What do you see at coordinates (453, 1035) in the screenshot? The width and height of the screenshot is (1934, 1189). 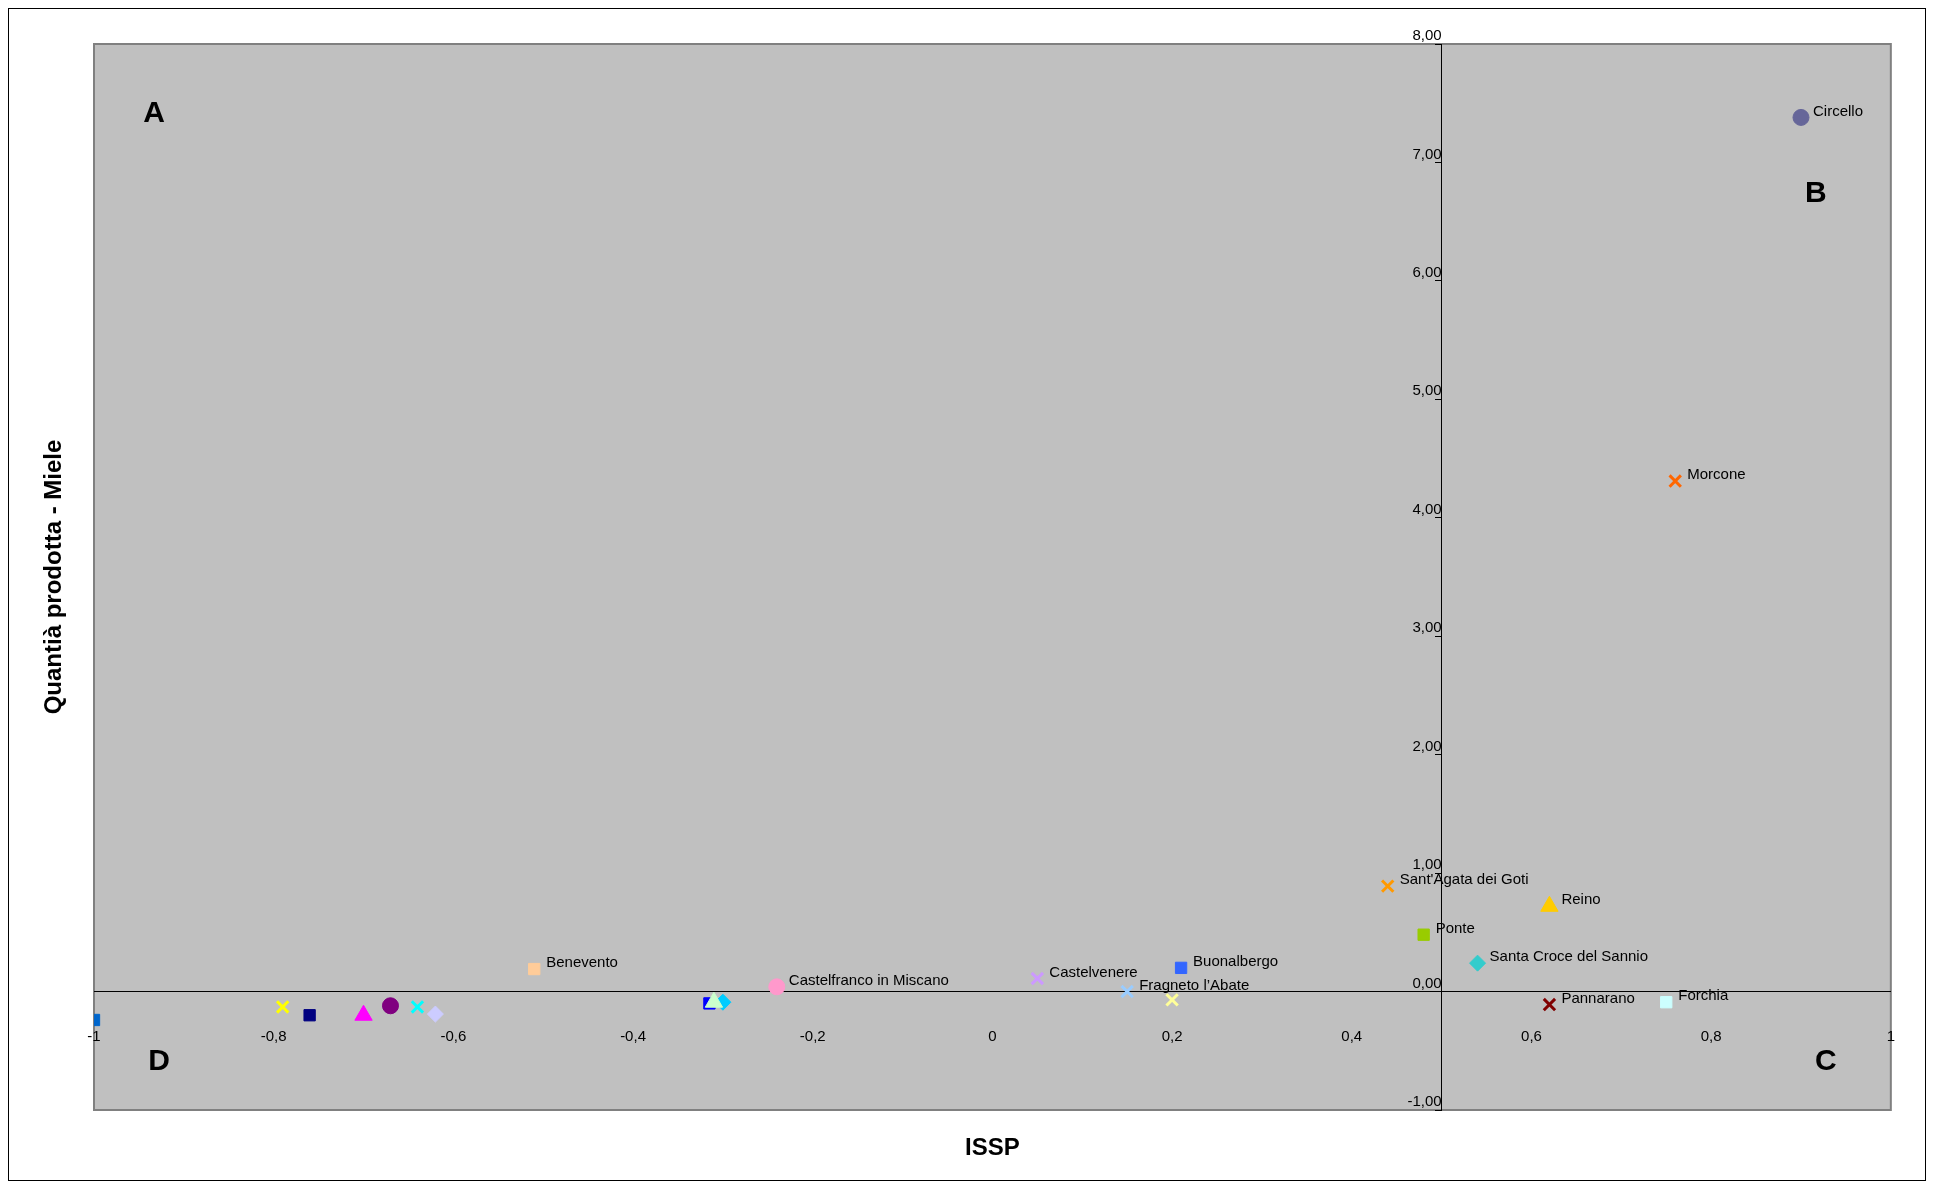 I see `x-tick-label: -0,6` at bounding box center [453, 1035].